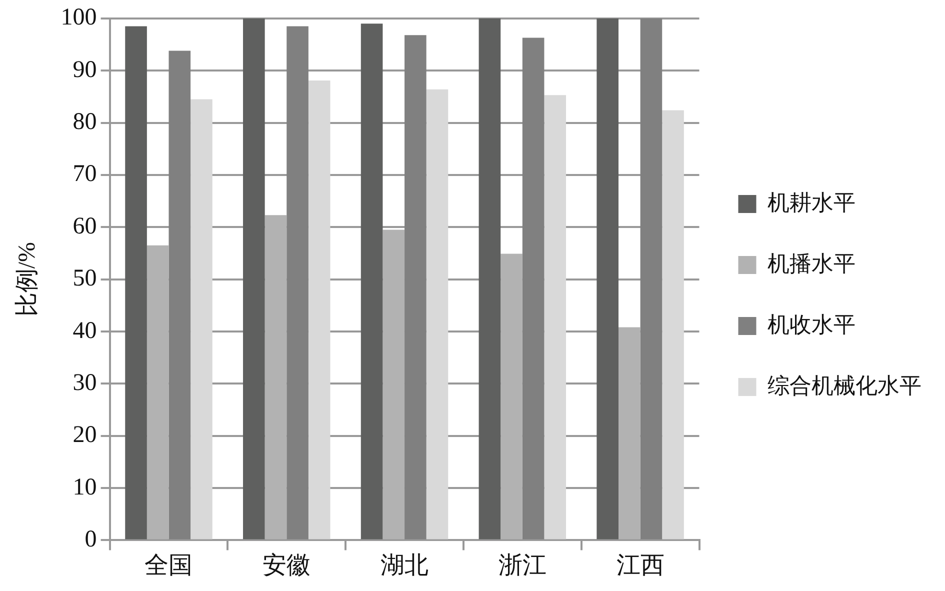  I want to click on legend-label: 机收水平, so click(811, 324).